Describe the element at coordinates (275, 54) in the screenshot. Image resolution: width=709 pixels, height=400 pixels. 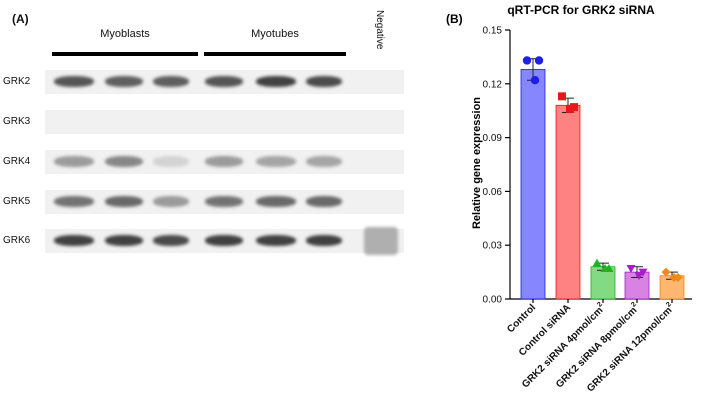
I see `group-bar-myotubes` at that location.